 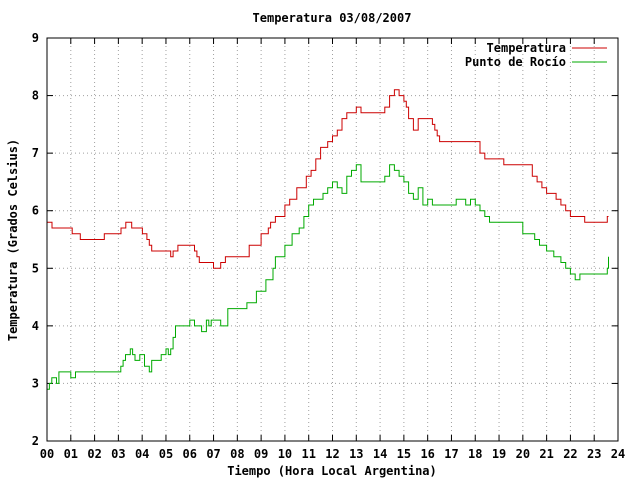 What do you see at coordinates (285, 454) in the screenshot?
I see `x-tick-label: 10` at bounding box center [285, 454].